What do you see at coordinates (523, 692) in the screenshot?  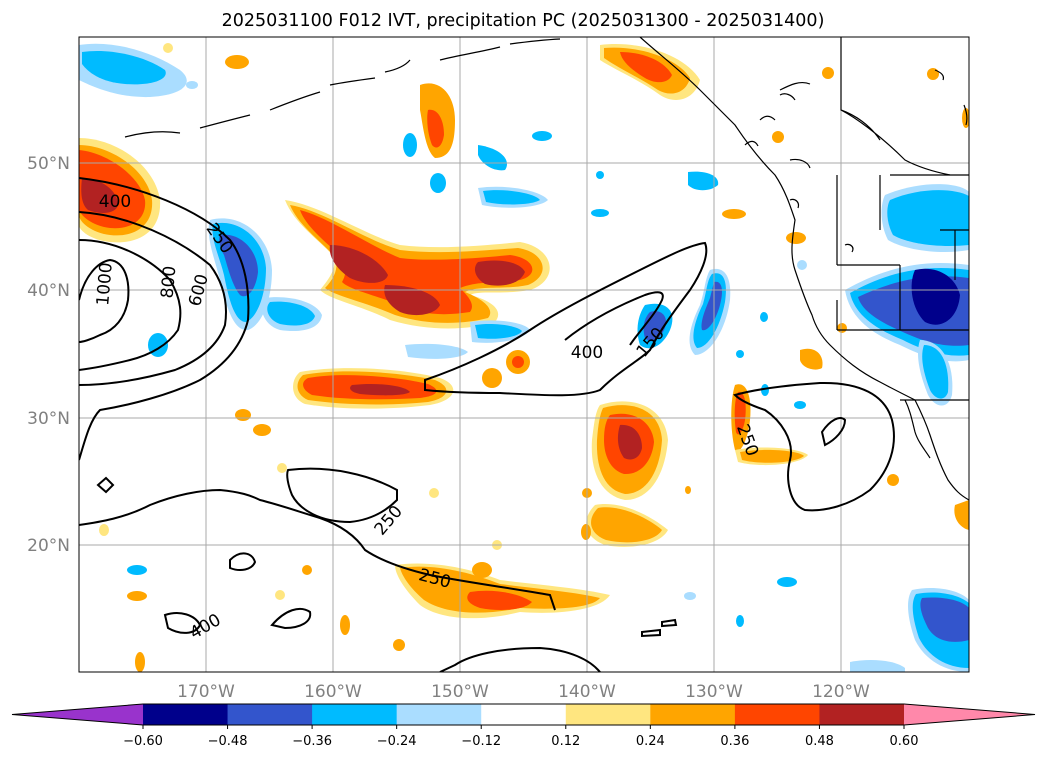 I see `lon-tick-labels: 170°W 160°W 150°W 140°W 130°W 120°W` at bounding box center [523, 692].